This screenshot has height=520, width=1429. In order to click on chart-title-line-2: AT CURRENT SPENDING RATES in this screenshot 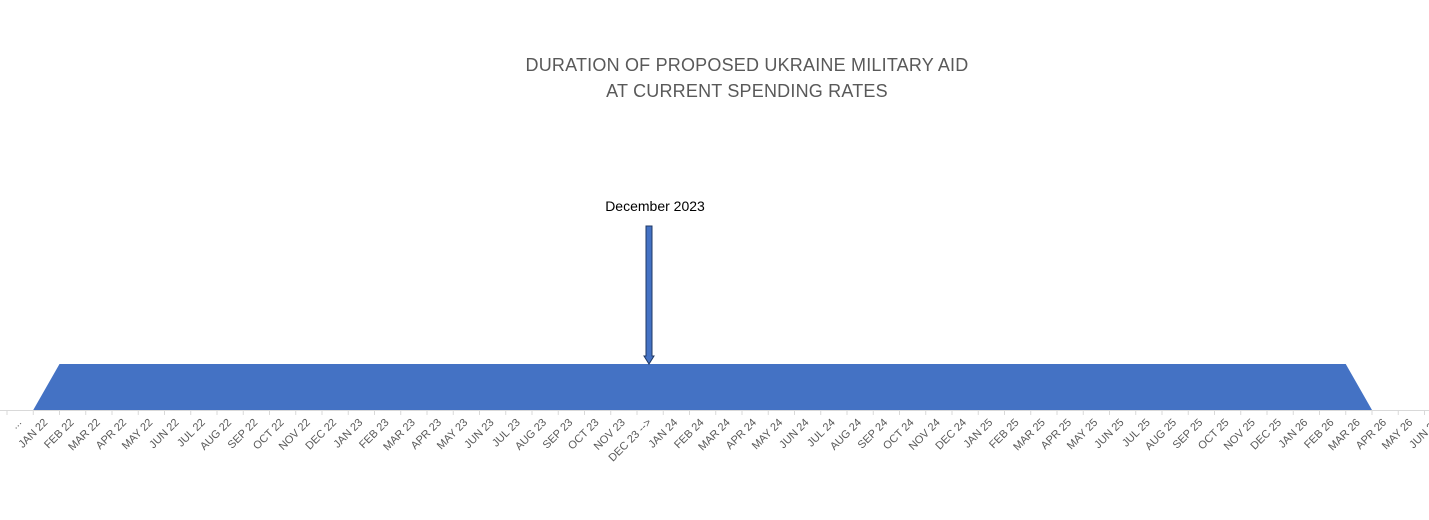, I will do `click(747, 91)`.